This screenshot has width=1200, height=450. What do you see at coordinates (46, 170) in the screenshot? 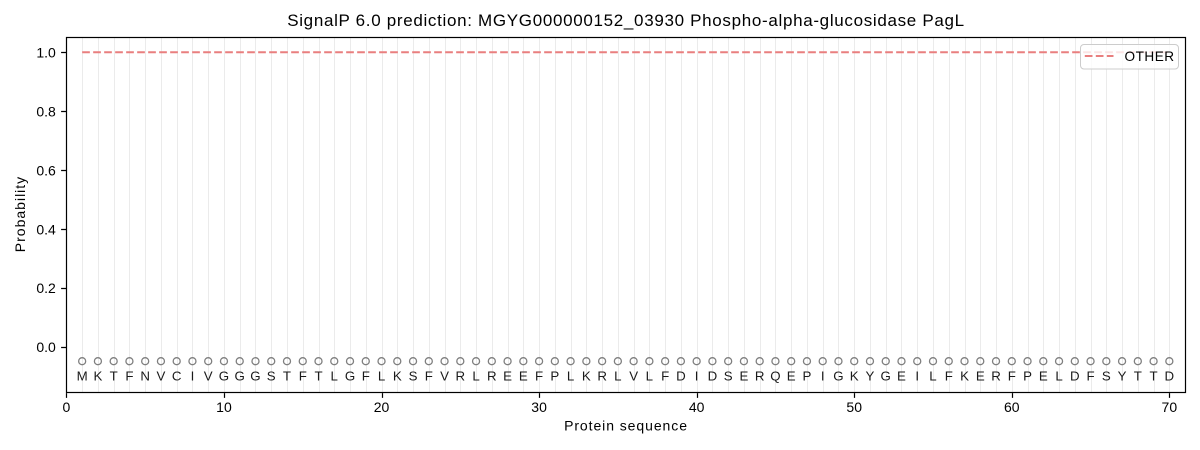
I see `svg-text: 0.6` at bounding box center [46, 170].